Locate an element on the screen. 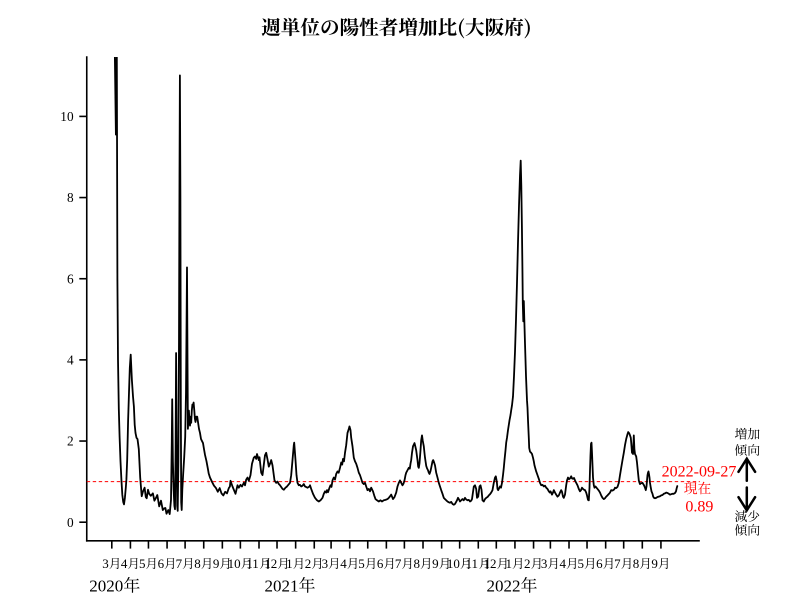 This screenshot has width=800, height=600. svg-text: 2020 is located at coordinates (106, 586).